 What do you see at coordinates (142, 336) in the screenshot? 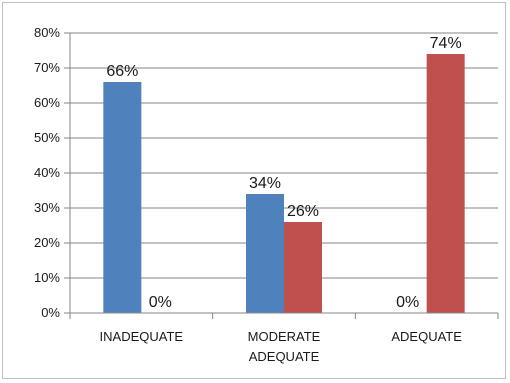
I see `x-category-label: INADEQUATE` at bounding box center [142, 336].